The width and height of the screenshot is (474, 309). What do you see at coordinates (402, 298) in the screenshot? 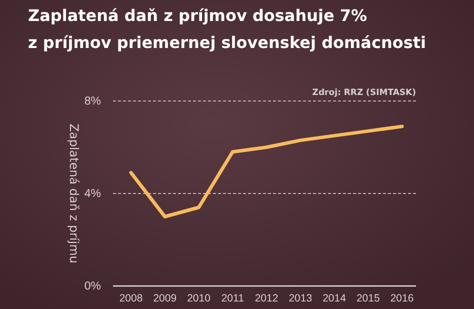
I see `x-tick-label: 2016` at bounding box center [402, 298].